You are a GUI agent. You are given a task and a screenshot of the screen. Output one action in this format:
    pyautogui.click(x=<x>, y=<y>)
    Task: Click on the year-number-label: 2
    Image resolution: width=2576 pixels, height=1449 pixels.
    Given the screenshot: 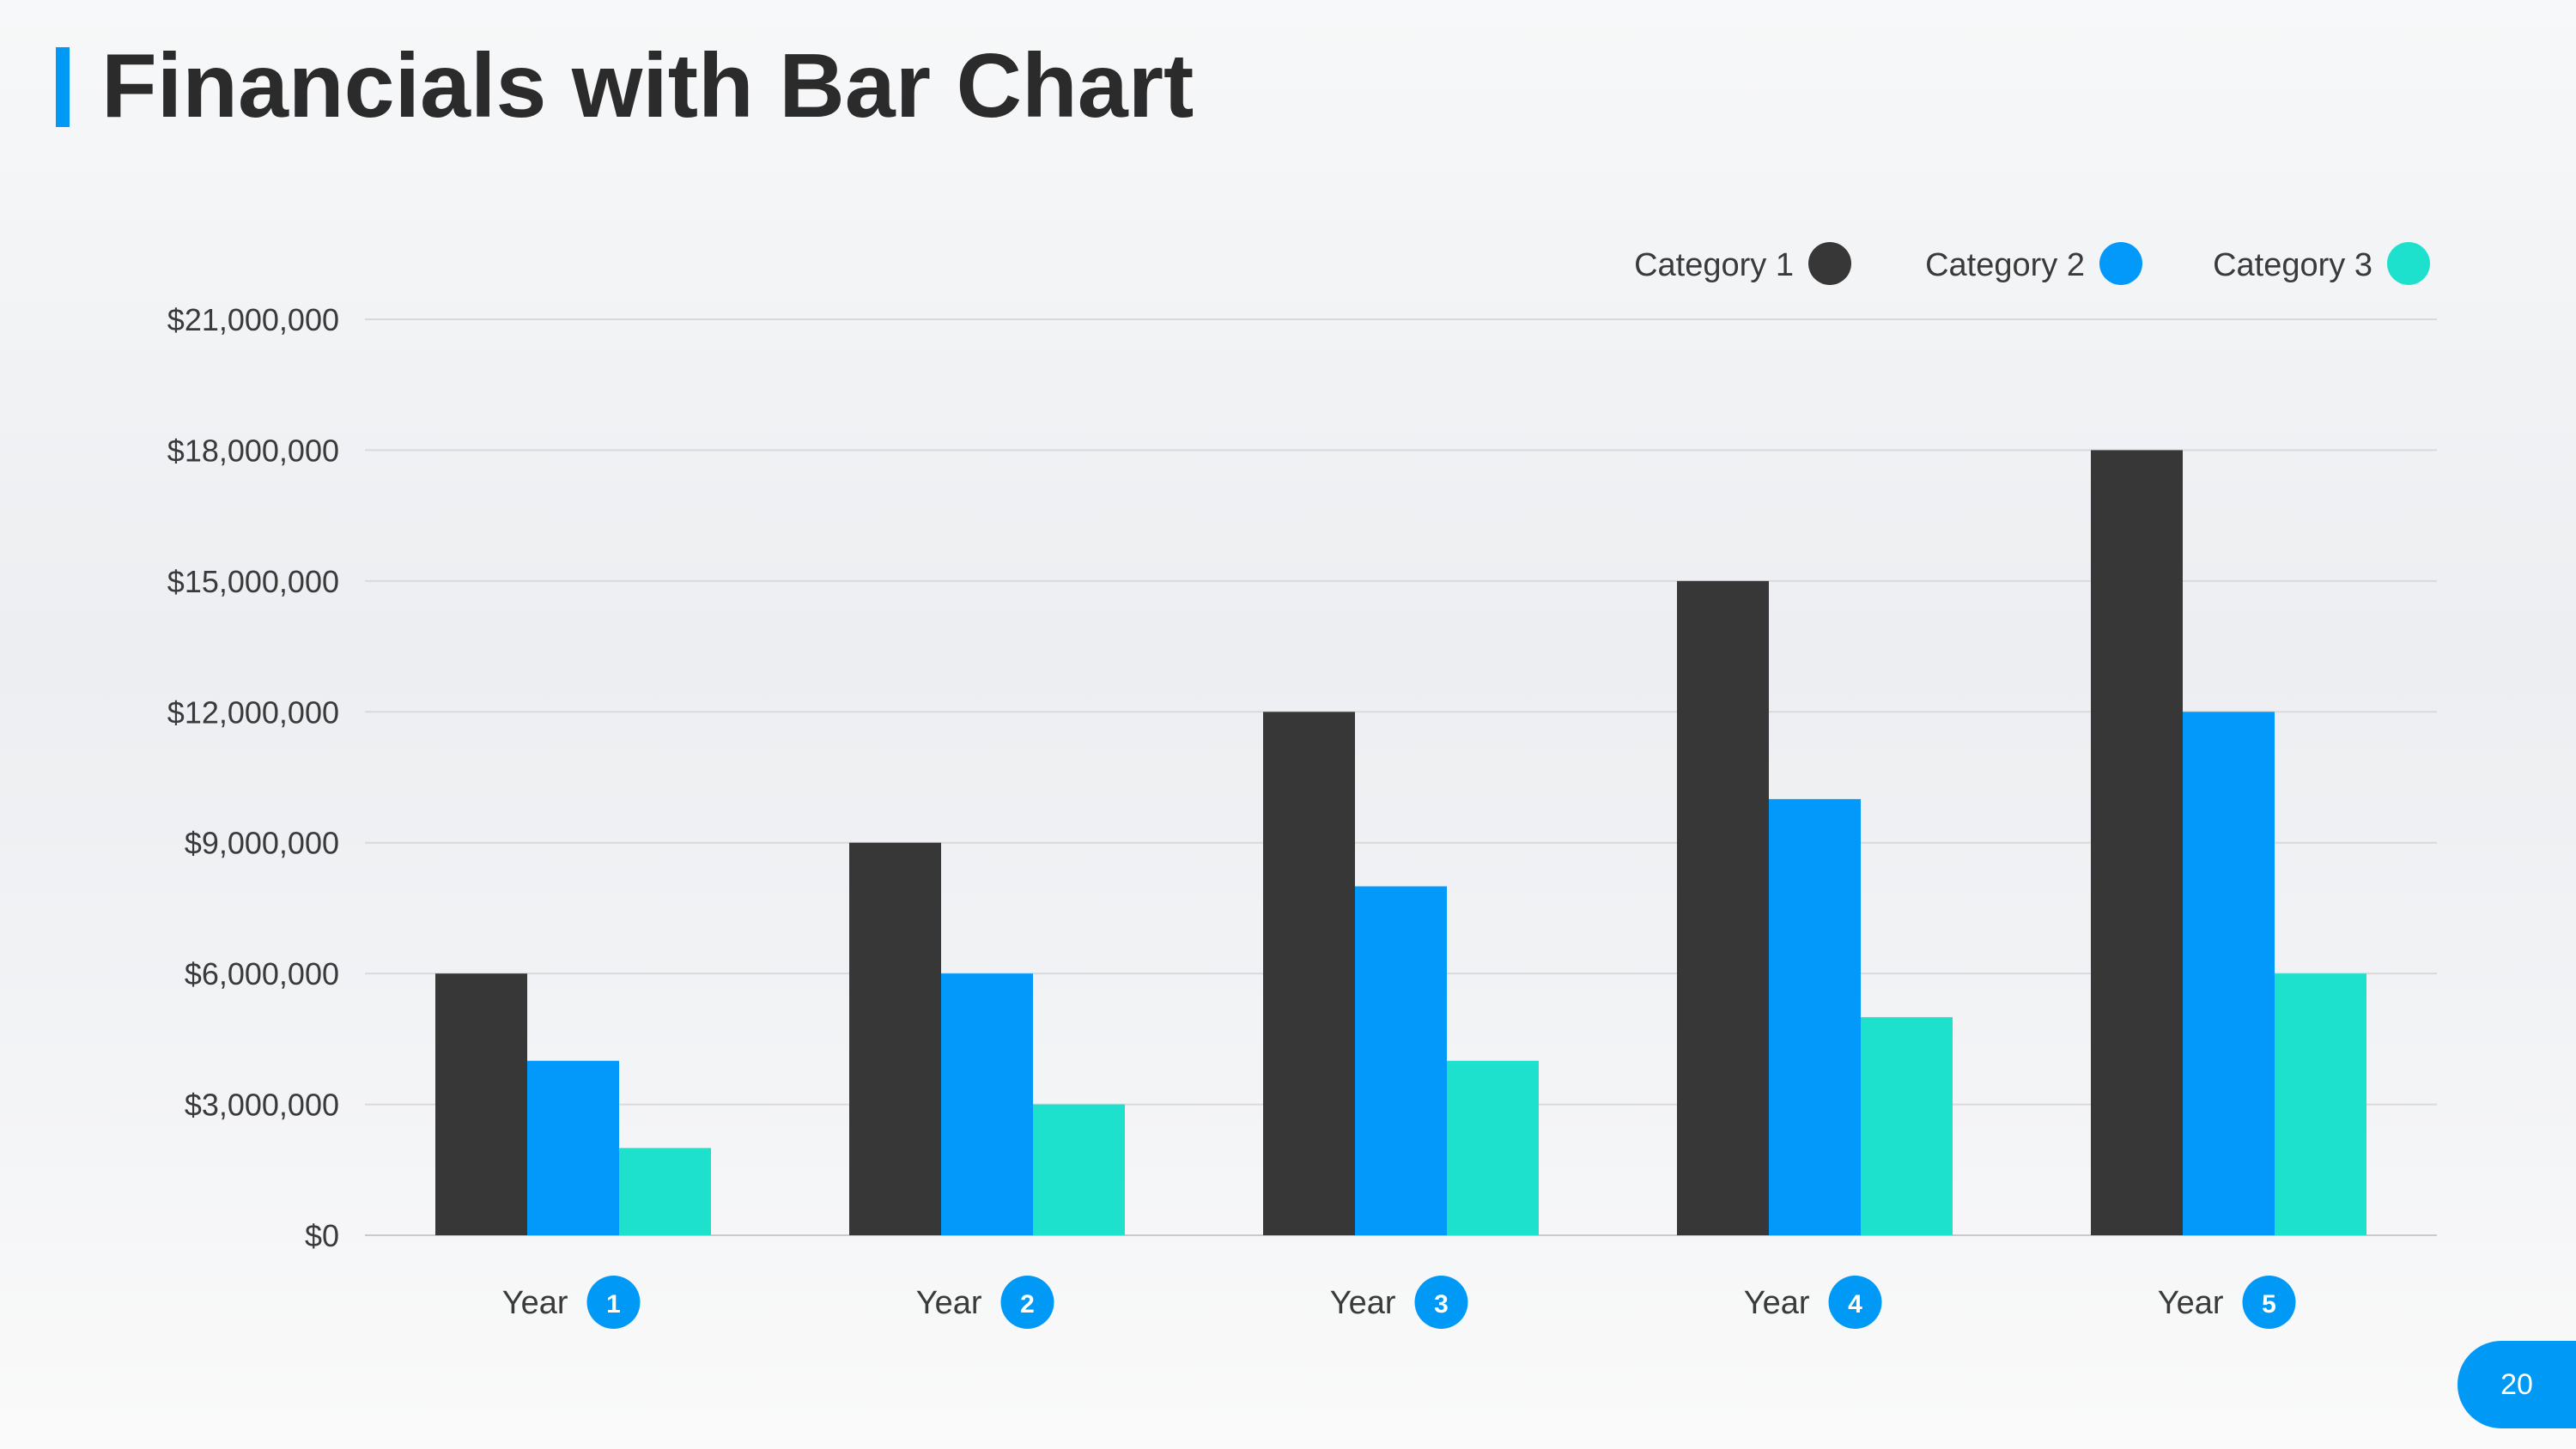 What is the action you would take?
    pyautogui.click(x=1027, y=1304)
    